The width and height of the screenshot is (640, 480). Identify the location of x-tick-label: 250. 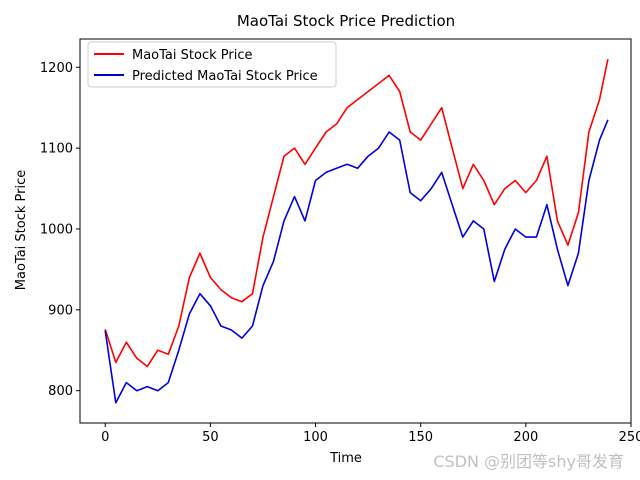
(629, 437).